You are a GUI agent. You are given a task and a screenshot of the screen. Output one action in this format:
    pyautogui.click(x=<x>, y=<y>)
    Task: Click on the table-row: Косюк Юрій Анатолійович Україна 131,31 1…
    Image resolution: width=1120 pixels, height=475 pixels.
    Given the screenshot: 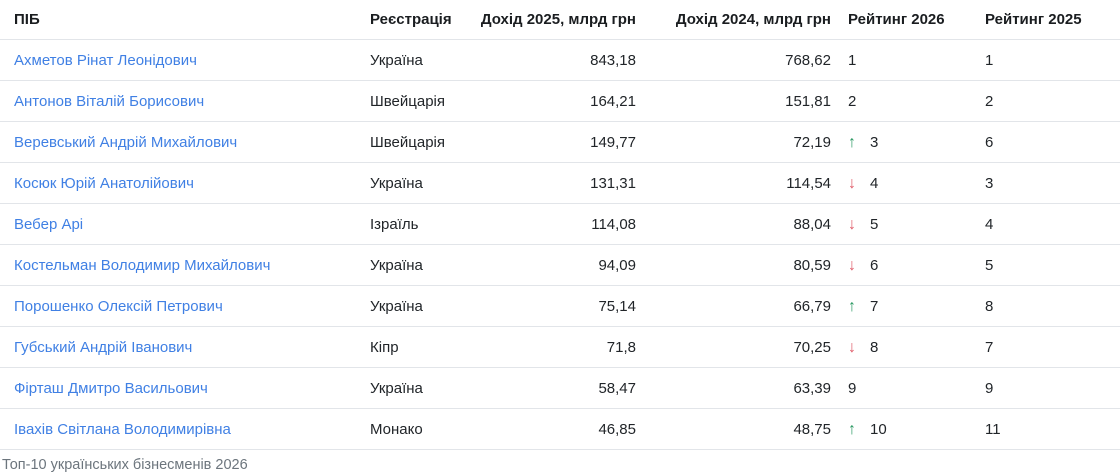 What is the action you would take?
    pyautogui.click(x=560, y=183)
    